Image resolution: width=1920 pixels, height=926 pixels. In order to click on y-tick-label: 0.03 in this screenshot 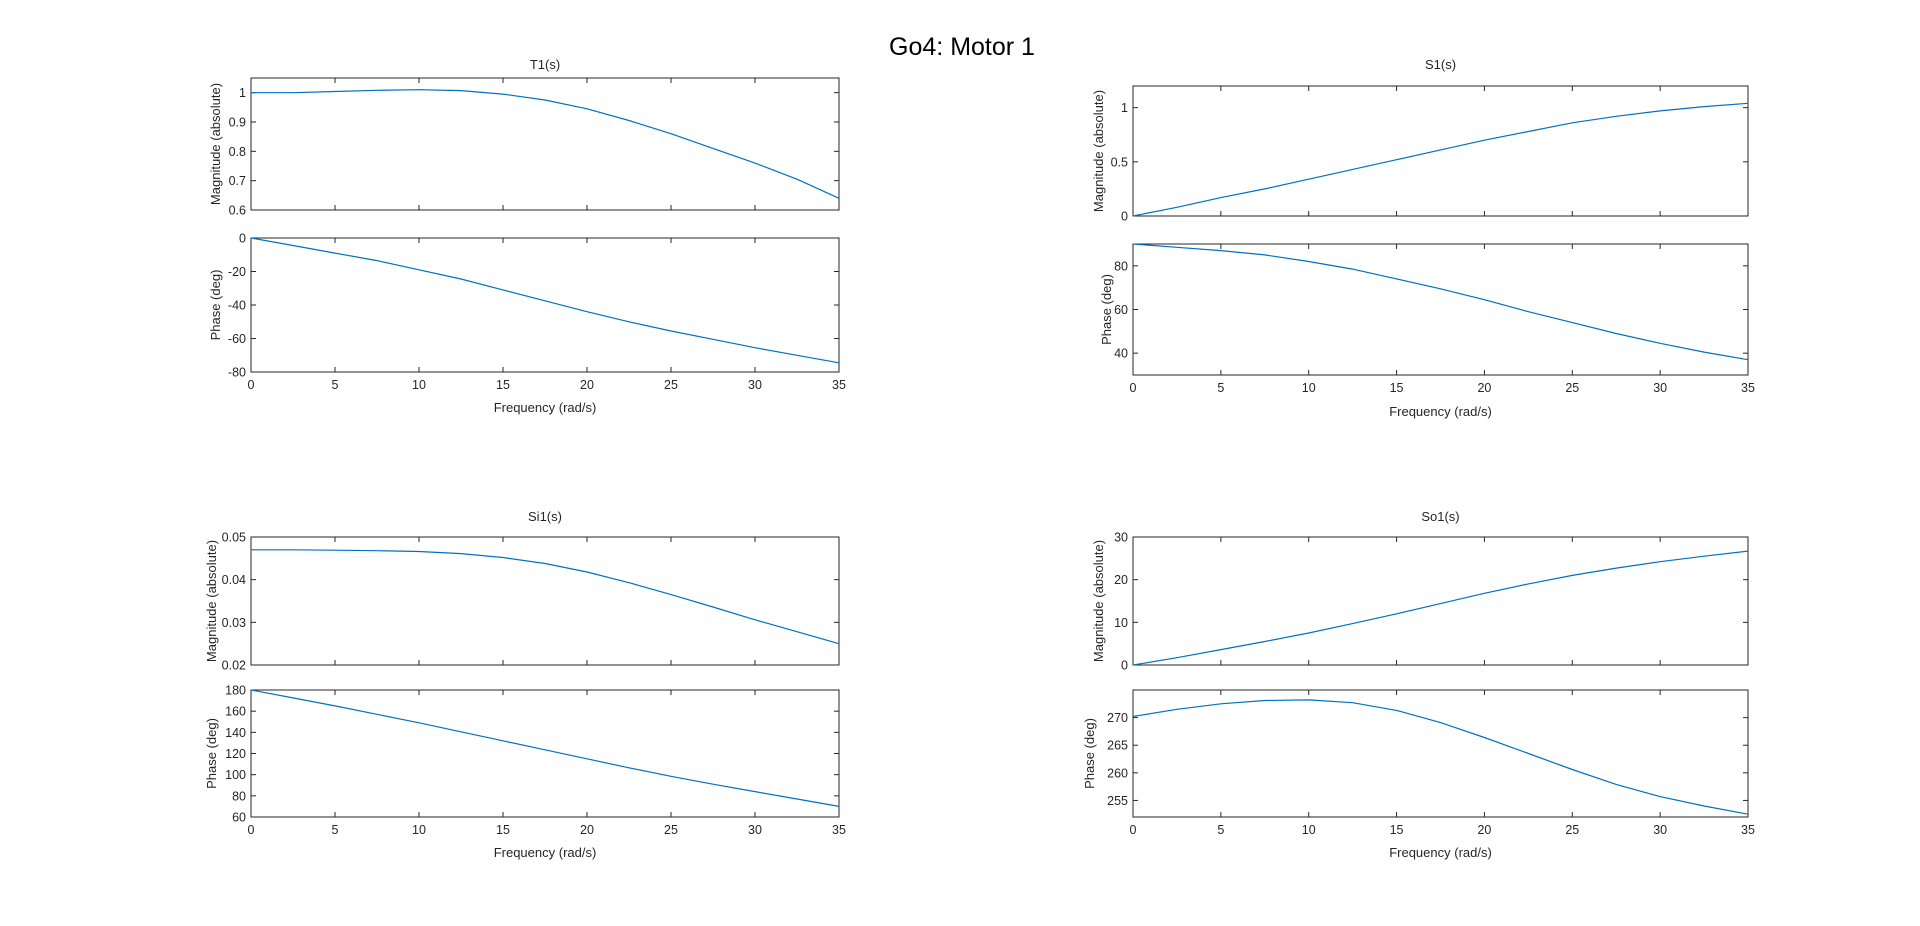, I will do `click(234, 623)`.